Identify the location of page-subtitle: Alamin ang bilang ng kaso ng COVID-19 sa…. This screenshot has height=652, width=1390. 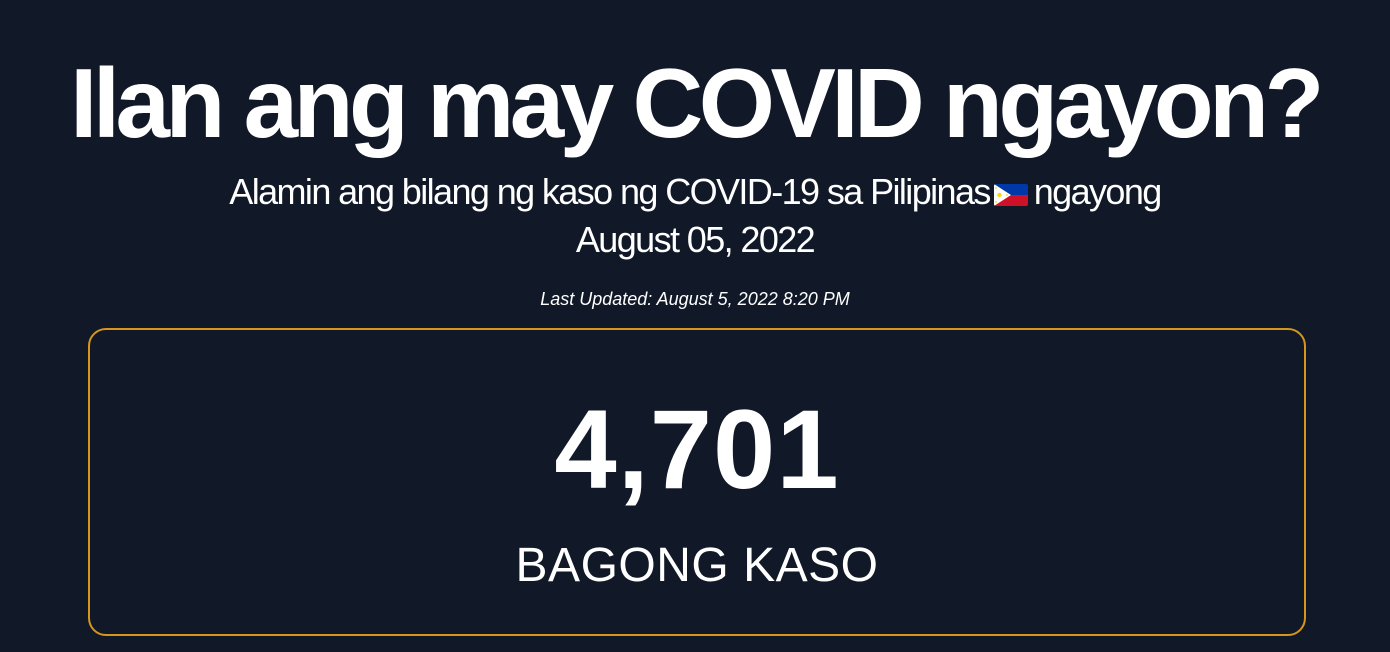
(695, 216).